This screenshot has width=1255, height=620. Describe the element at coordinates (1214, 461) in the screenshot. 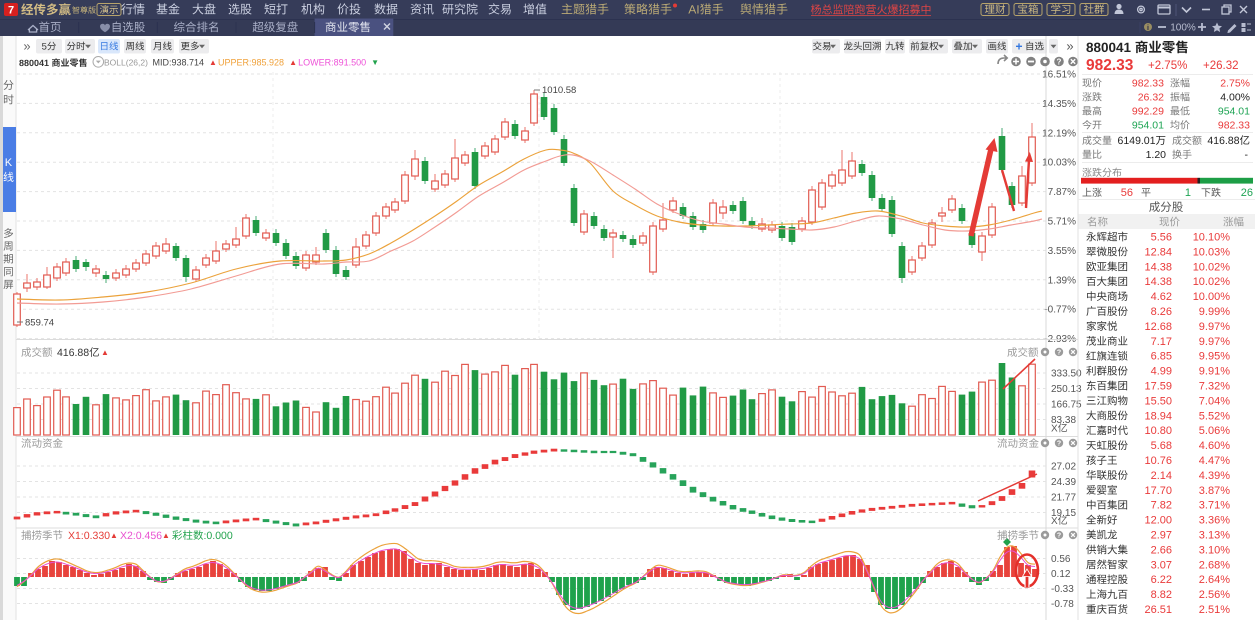

I see `svg-text: 4.47%` at that location.